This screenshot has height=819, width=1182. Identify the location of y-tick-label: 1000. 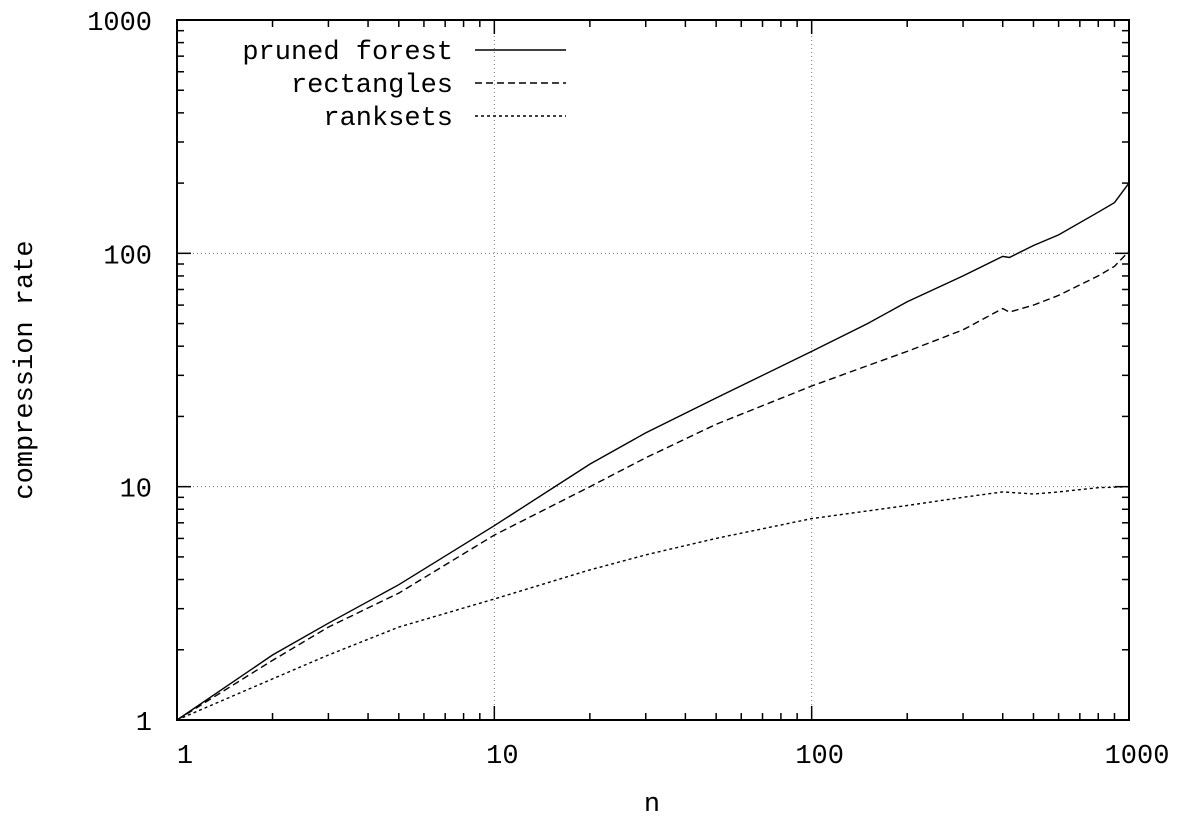
(119, 24).